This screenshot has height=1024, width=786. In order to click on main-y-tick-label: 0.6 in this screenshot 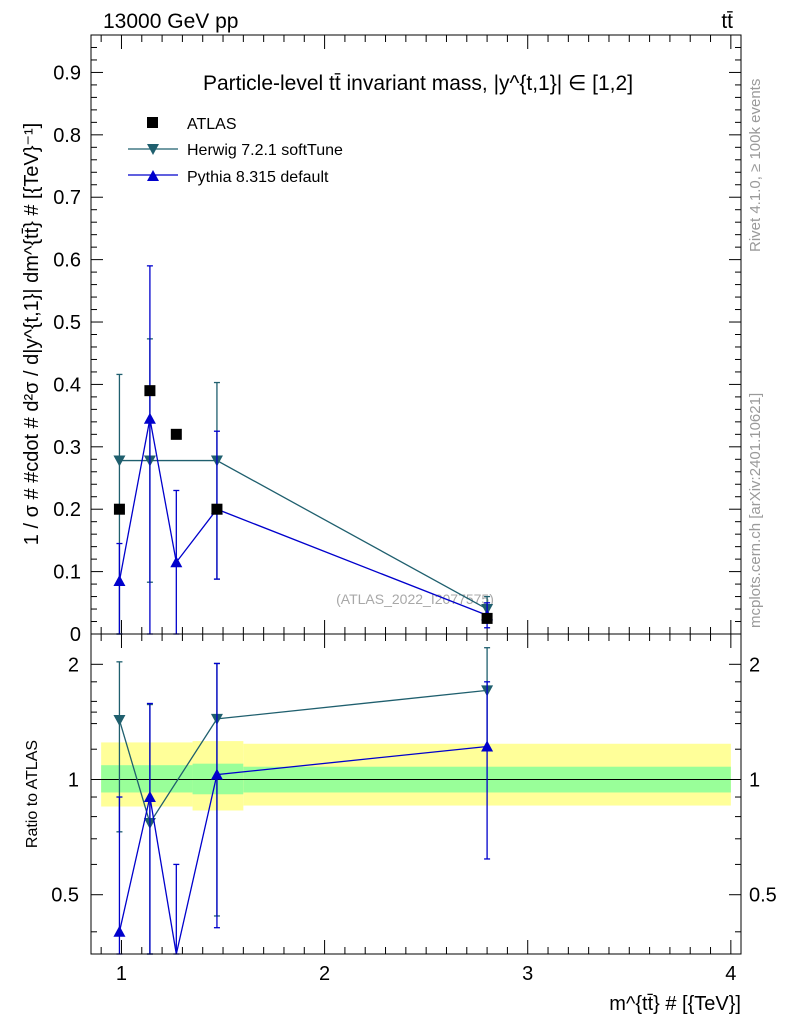, I will do `click(67, 261)`.